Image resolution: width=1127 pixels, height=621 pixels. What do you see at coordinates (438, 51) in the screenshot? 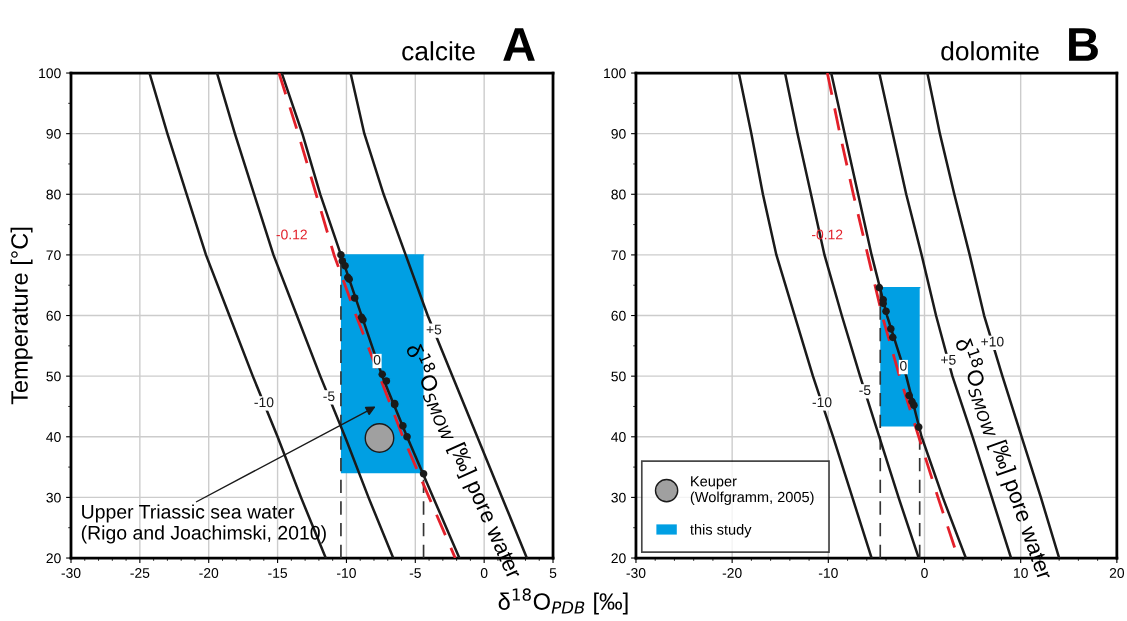
I see `chart-title: calcite` at bounding box center [438, 51].